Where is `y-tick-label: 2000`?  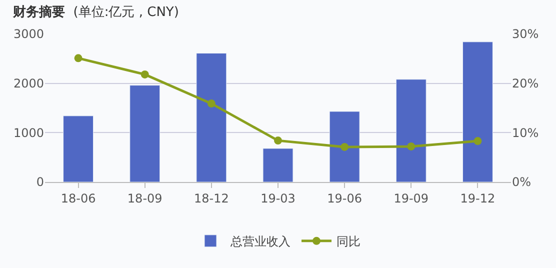
y-tick-label: 2000 is located at coordinates (28, 83).